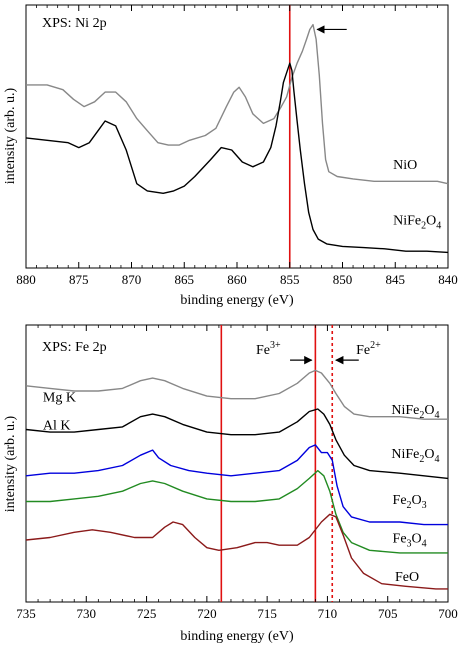  I want to click on x-tick-label-1: 875, so click(79, 279).